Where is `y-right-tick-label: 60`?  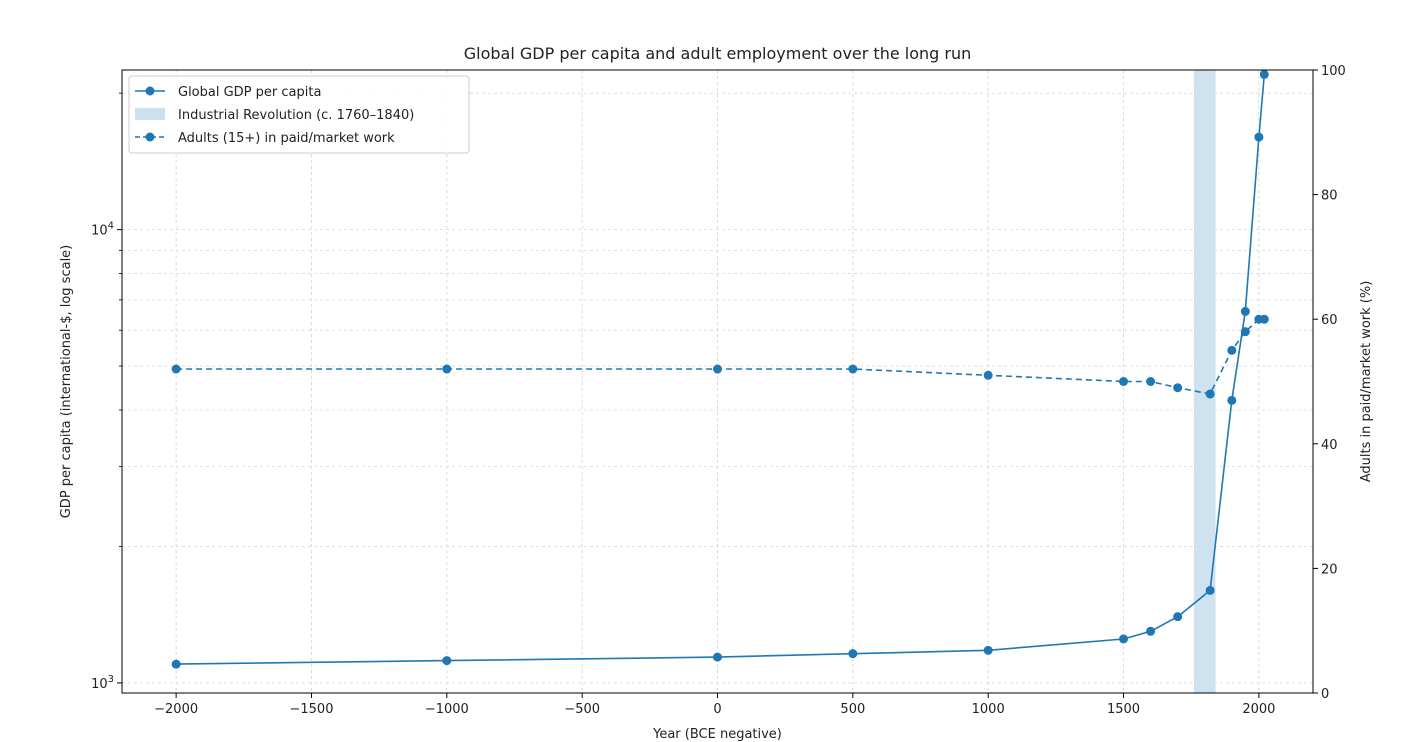 y-right-tick-label: 60 is located at coordinates (1329, 320).